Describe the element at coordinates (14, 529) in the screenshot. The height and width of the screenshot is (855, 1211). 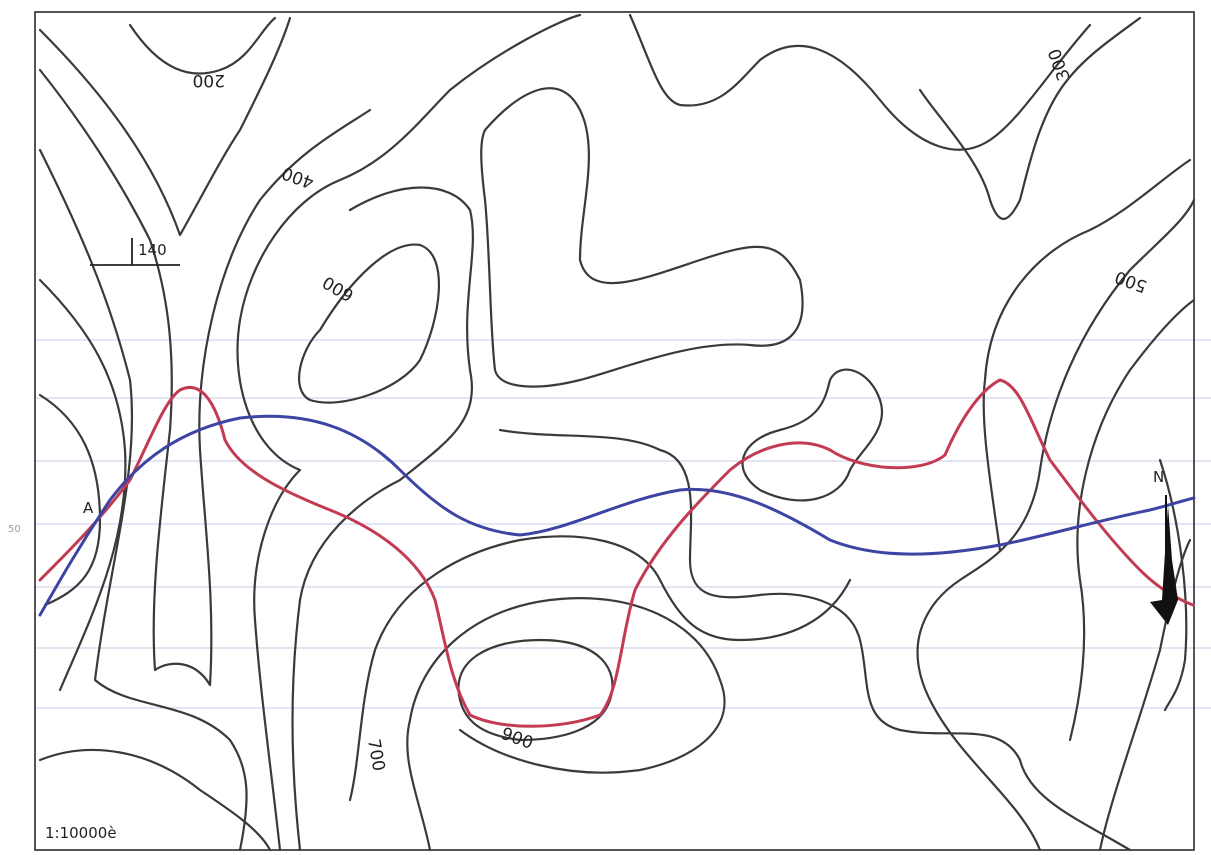
I see `margin-value: 50` at that location.